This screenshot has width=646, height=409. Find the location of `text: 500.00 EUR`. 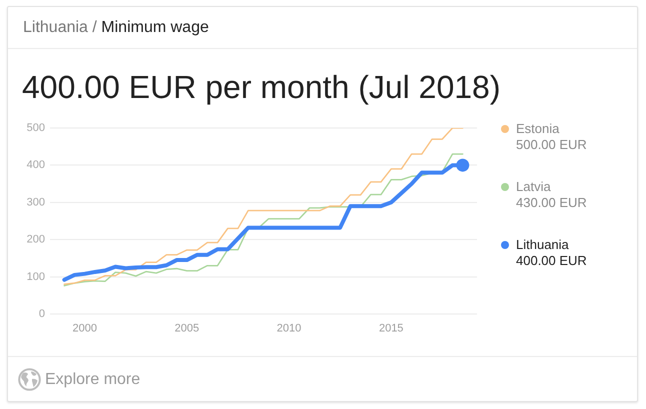

text: 500.00 EUR is located at coordinates (551, 145).